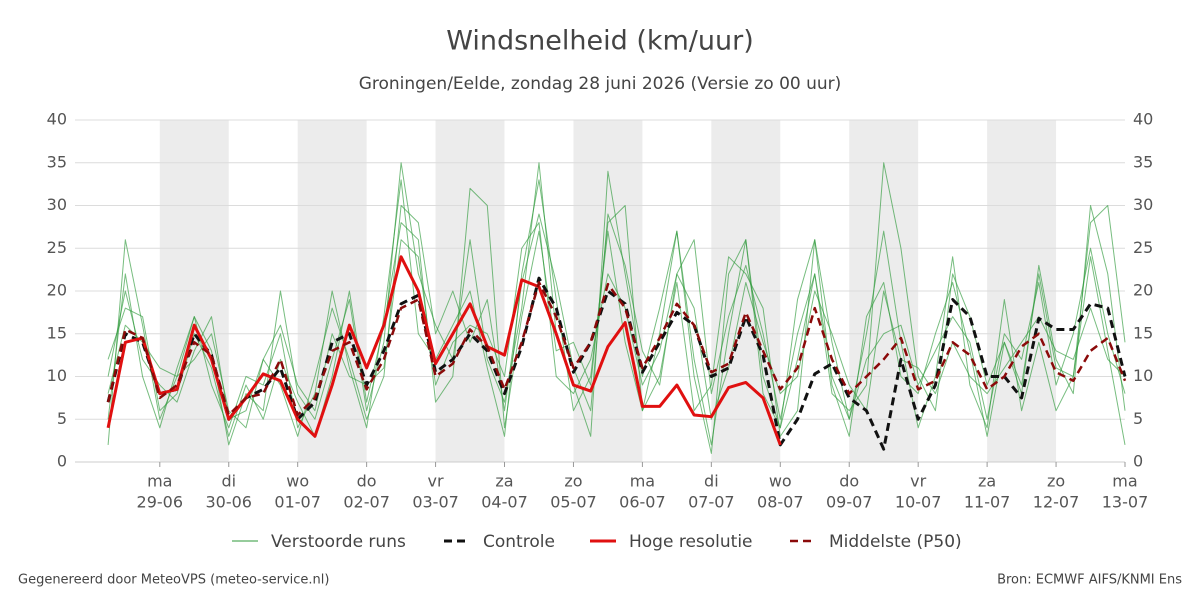 This screenshot has height=600, width=1200. I want to click on y2-tick-label: 10, so click(1143, 375).